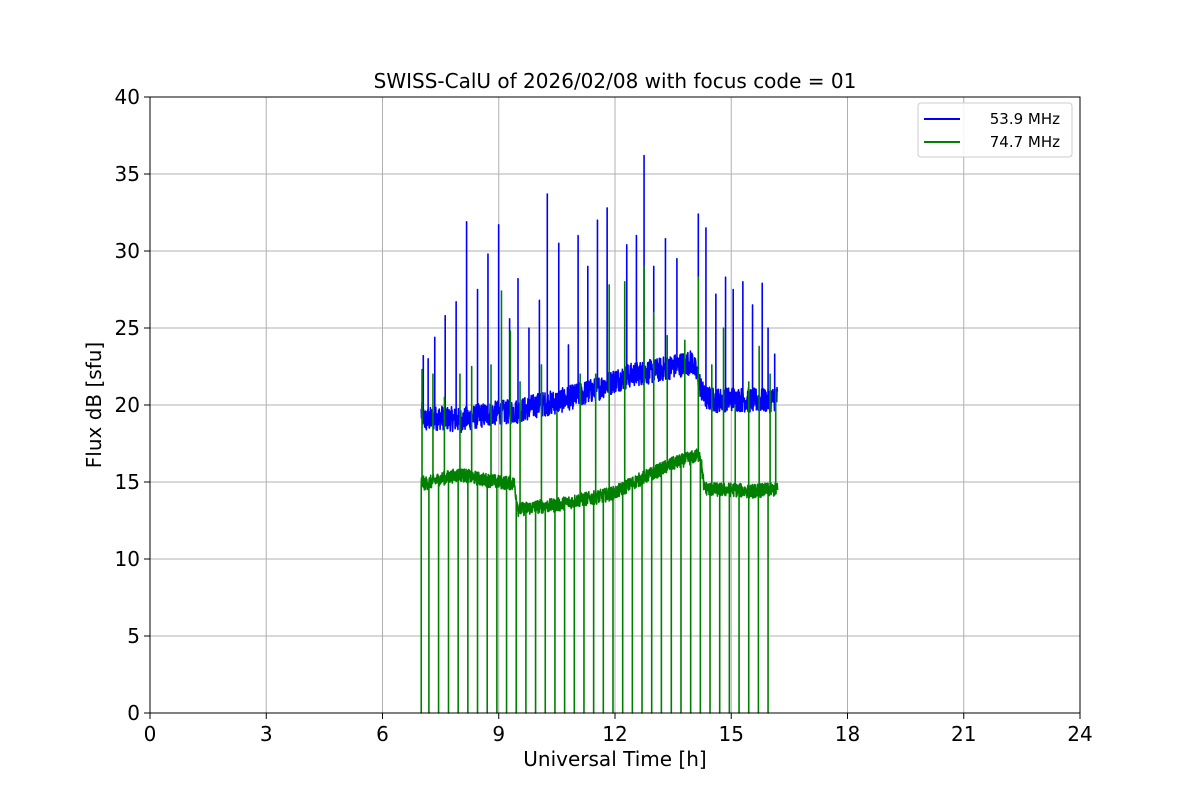 Image resolution: width=1200 pixels, height=800 pixels. Describe the element at coordinates (127, 482) in the screenshot. I see `y-tick-label: 15` at that location.